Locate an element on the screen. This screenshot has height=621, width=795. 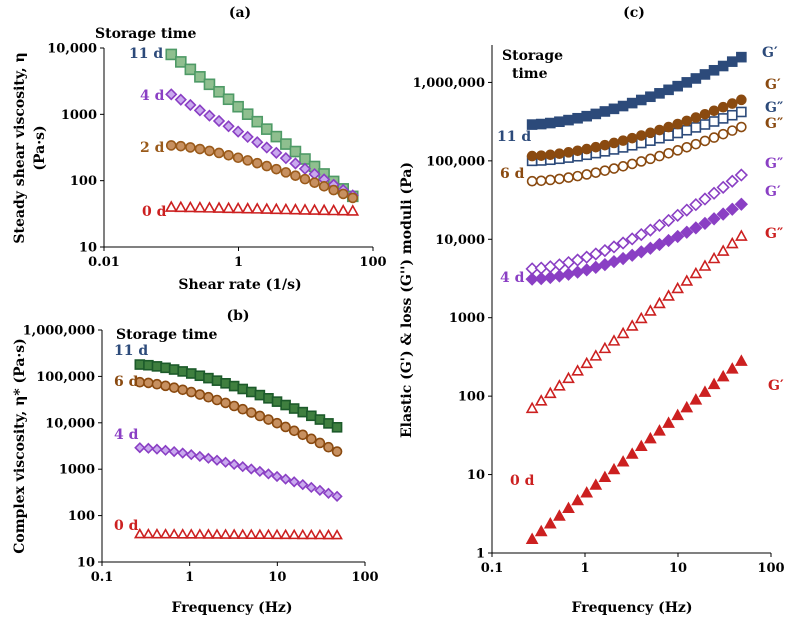
panel-a-label-11d: 11 d is located at coordinates (146, 54).